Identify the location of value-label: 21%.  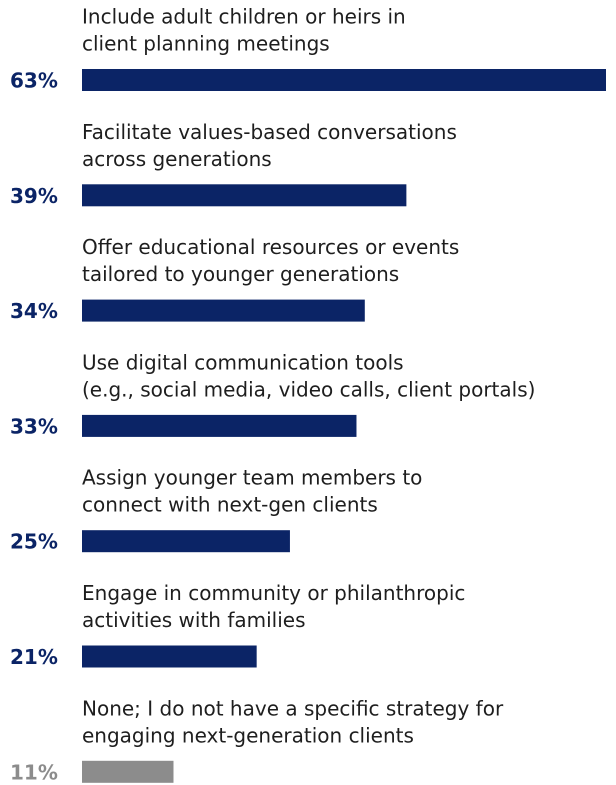
(34, 657).